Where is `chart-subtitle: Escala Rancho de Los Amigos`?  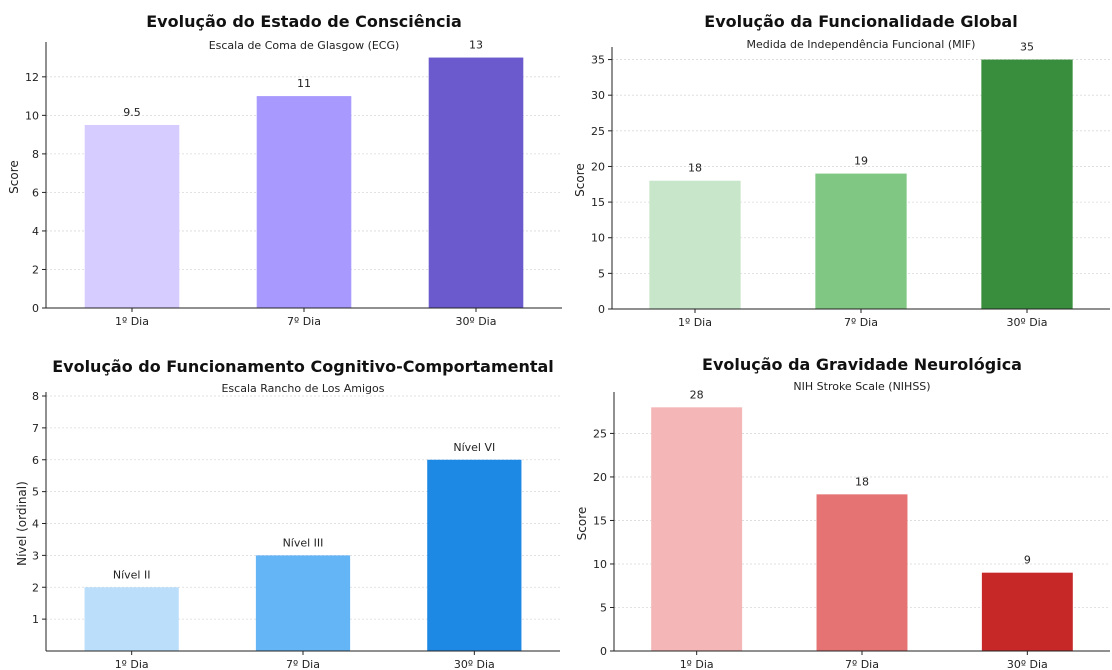 chart-subtitle: Escala Rancho de Los Amigos is located at coordinates (302, 388).